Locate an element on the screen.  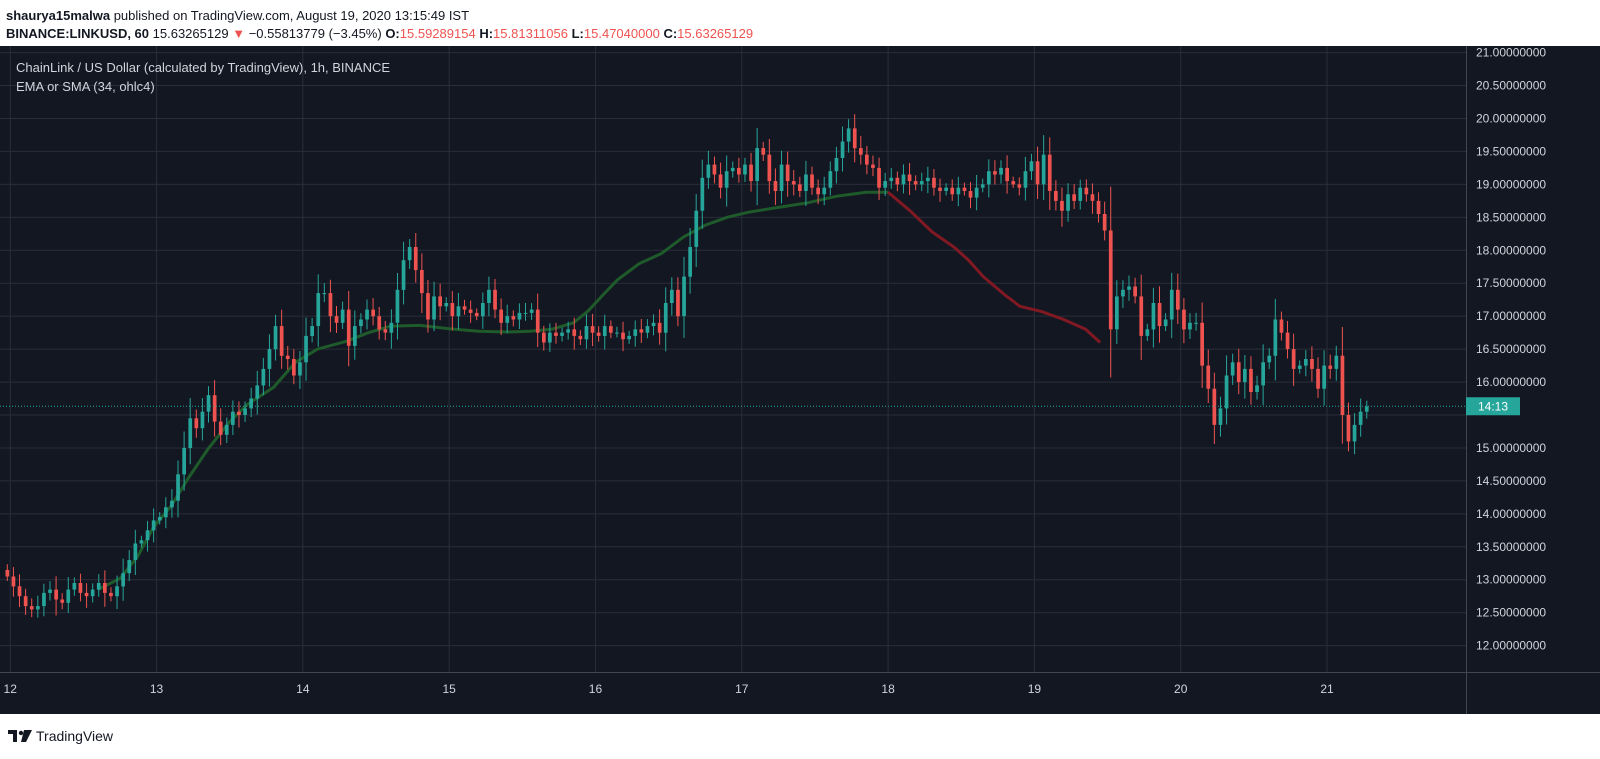
close-label: C: is located at coordinates (670, 33).